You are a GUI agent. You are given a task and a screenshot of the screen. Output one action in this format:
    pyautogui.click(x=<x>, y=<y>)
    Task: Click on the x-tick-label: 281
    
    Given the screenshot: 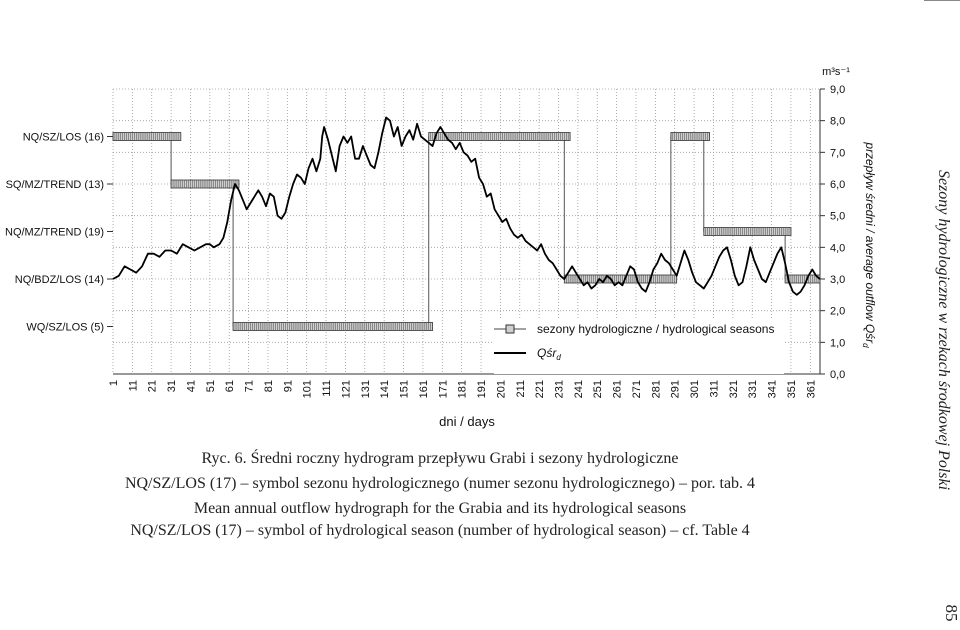 What is the action you would take?
    pyautogui.click(x=656, y=389)
    